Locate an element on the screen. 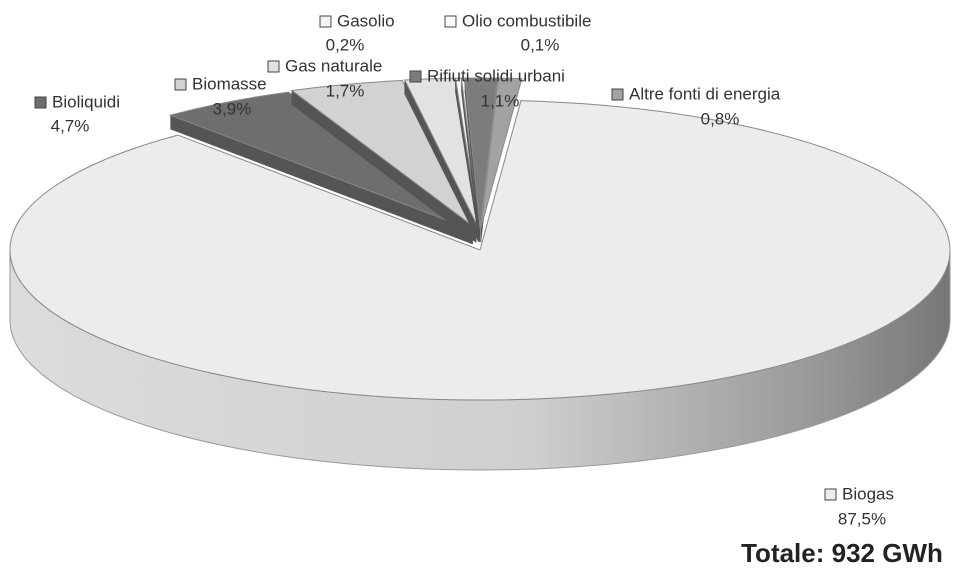 The image size is (971, 571). value-label: 87,5% is located at coordinates (862, 518).